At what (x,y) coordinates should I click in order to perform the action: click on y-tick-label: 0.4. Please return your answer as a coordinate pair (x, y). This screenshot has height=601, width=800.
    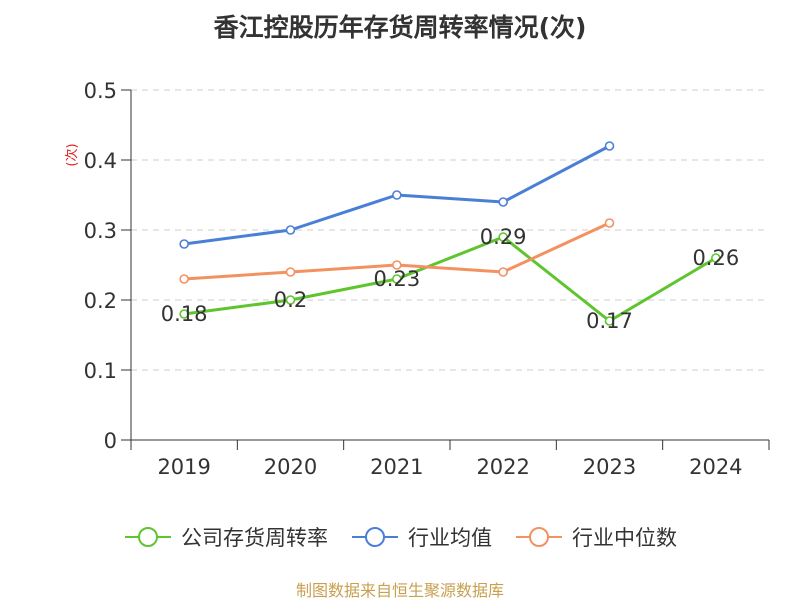
    Looking at the image, I should click on (100, 161).